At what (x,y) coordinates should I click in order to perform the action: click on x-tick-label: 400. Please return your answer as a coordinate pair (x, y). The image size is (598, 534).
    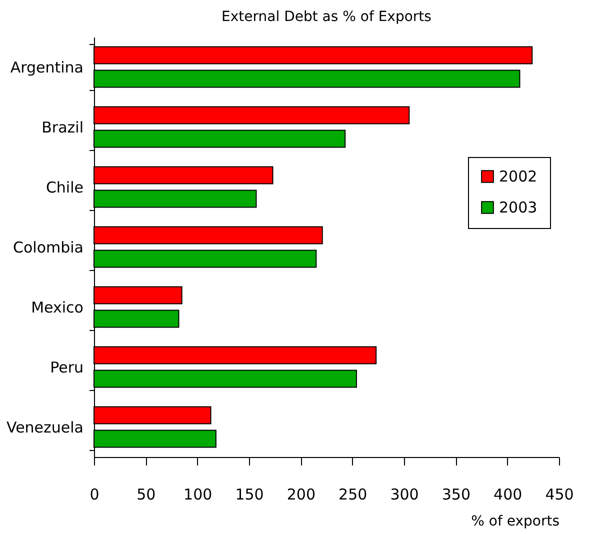
    Looking at the image, I should click on (508, 495).